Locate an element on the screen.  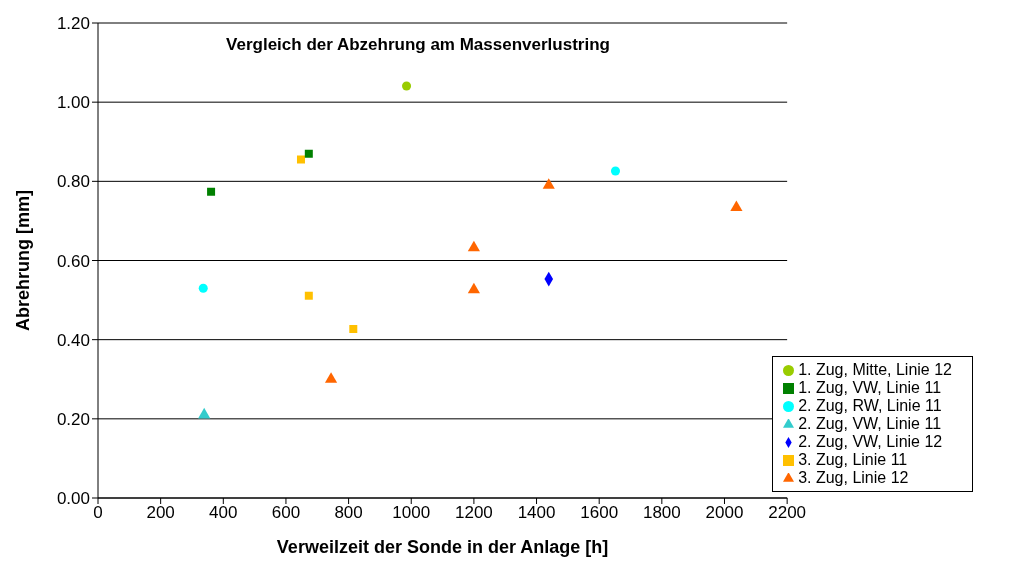
text: Vergleich der Abzehrung am Massenverlustring is located at coordinates (418, 45).